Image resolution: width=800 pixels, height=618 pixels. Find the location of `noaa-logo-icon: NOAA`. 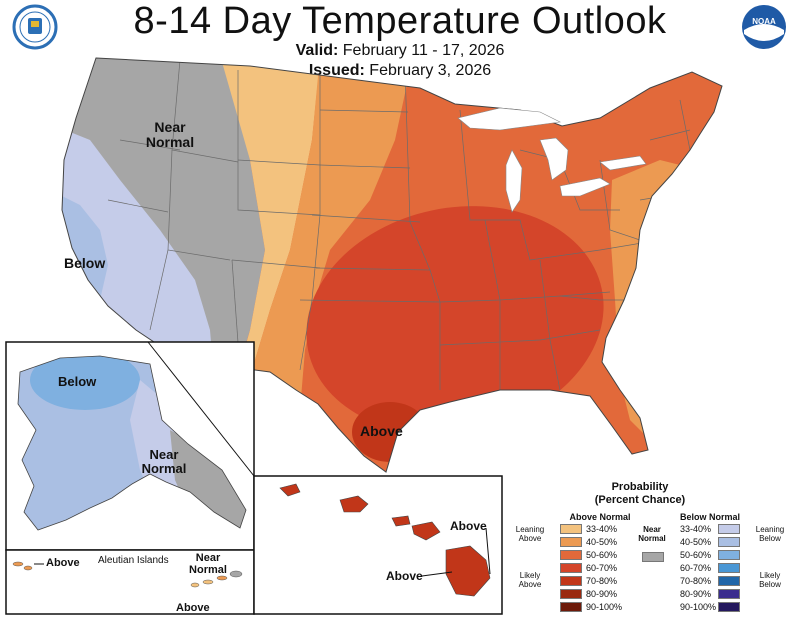

noaa-logo-icon: NOAA is located at coordinates (764, 27).